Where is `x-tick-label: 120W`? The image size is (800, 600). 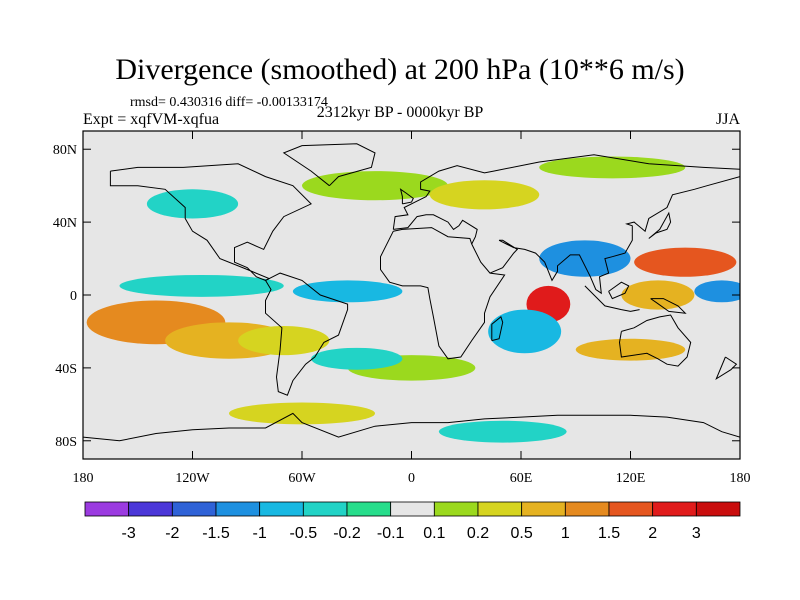 x-tick-label: 120W is located at coordinates (192, 478).